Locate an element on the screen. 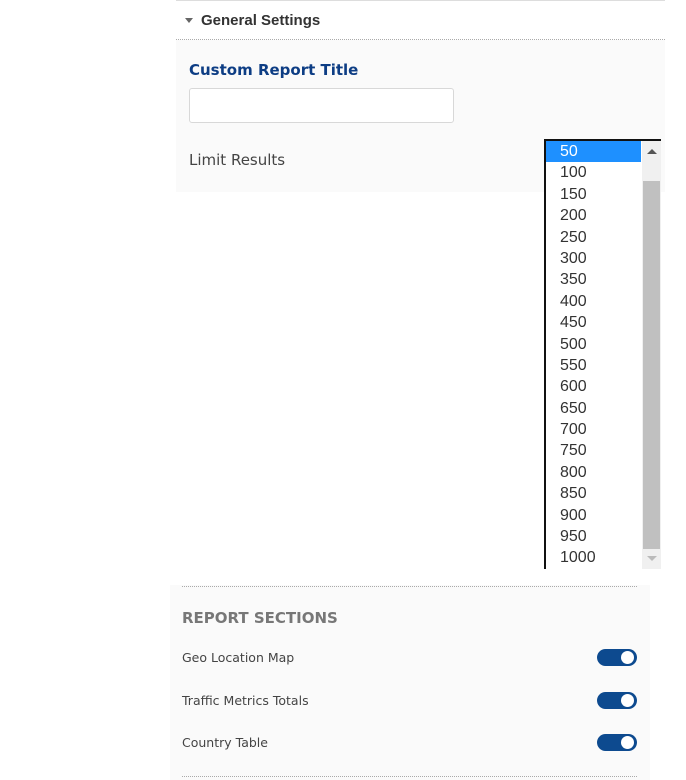 The height and width of the screenshot is (780, 686). section-label: Traffic Metrics Totals is located at coordinates (245, 700).